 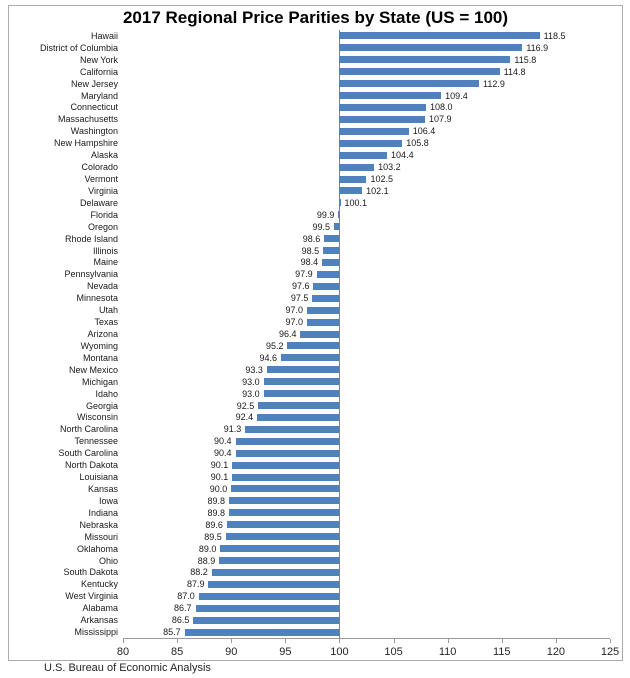 I want to click on bar-value-label: 105.8, so click(x=417, y=143).